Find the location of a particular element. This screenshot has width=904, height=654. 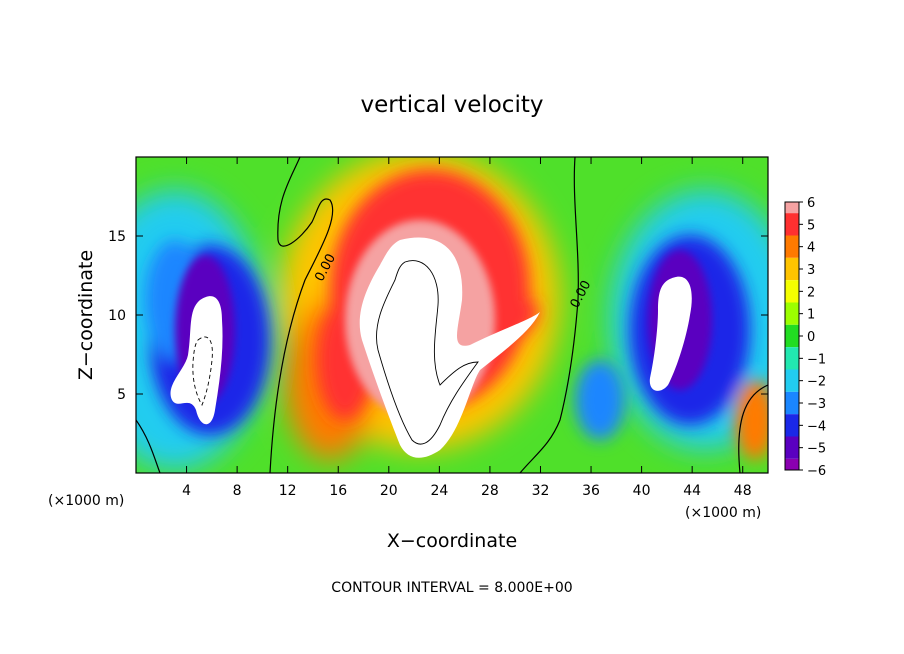

updraft-core is located at coordinates (449, 347).